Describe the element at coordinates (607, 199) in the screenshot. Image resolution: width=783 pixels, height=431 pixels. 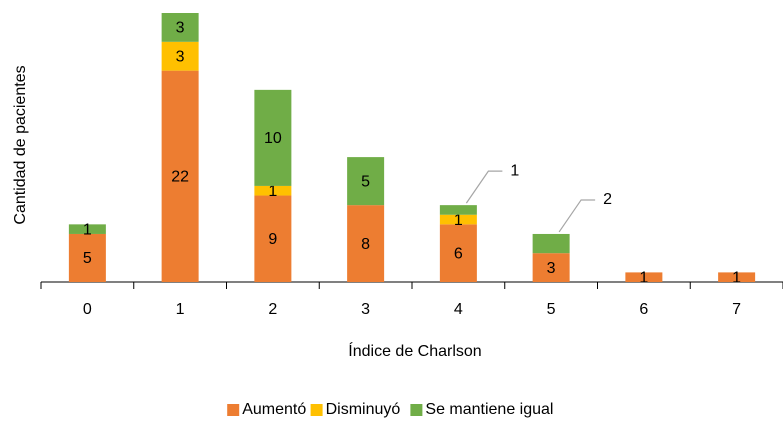
I see `data-label: 2` at that location.